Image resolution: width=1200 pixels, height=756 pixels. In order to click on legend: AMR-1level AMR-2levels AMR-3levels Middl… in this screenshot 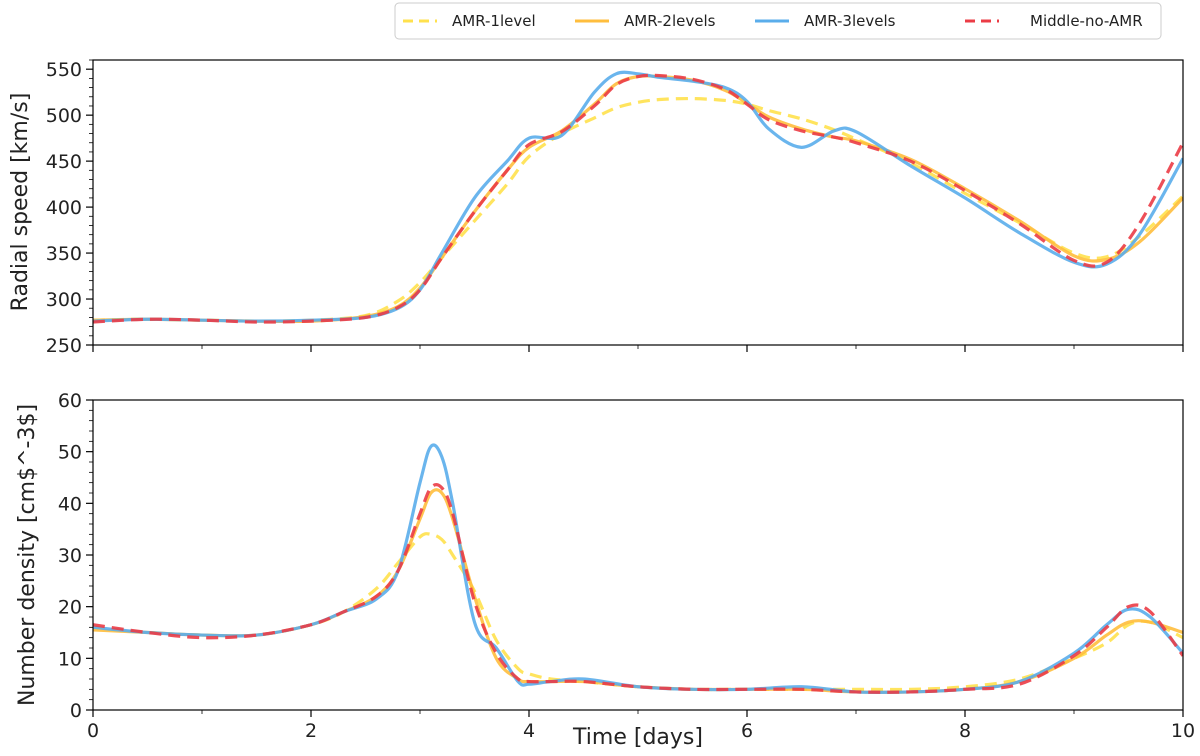, I will do `click(778, 21)`.